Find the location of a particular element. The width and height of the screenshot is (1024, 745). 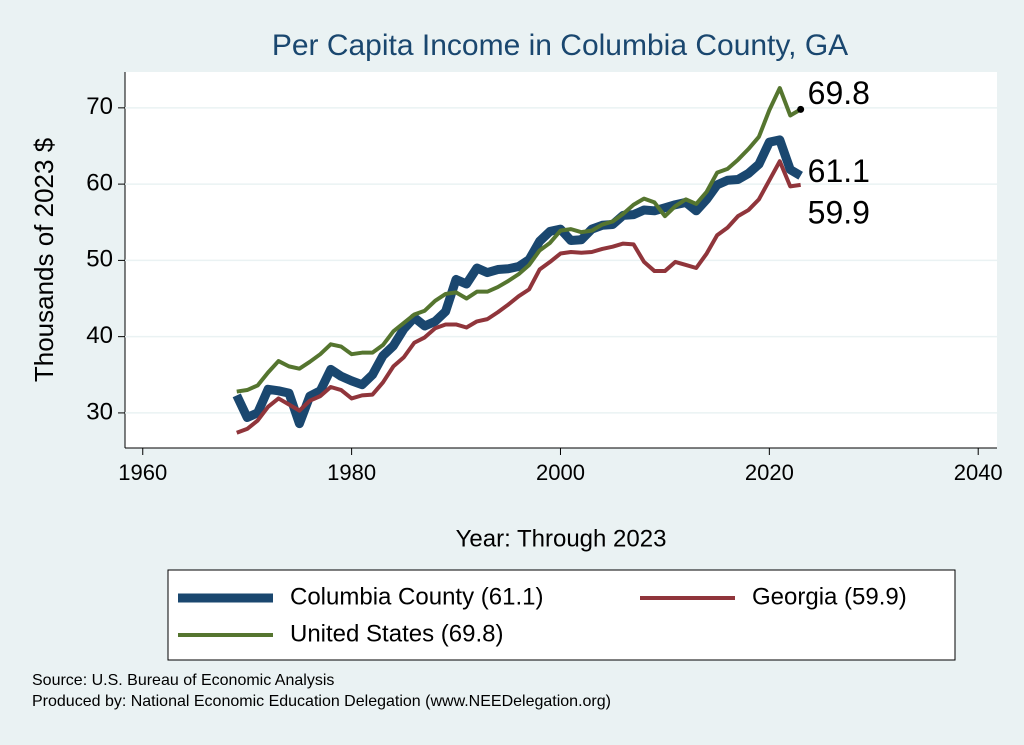

y-tick-label: 60 is located at coordinates (99, 182).